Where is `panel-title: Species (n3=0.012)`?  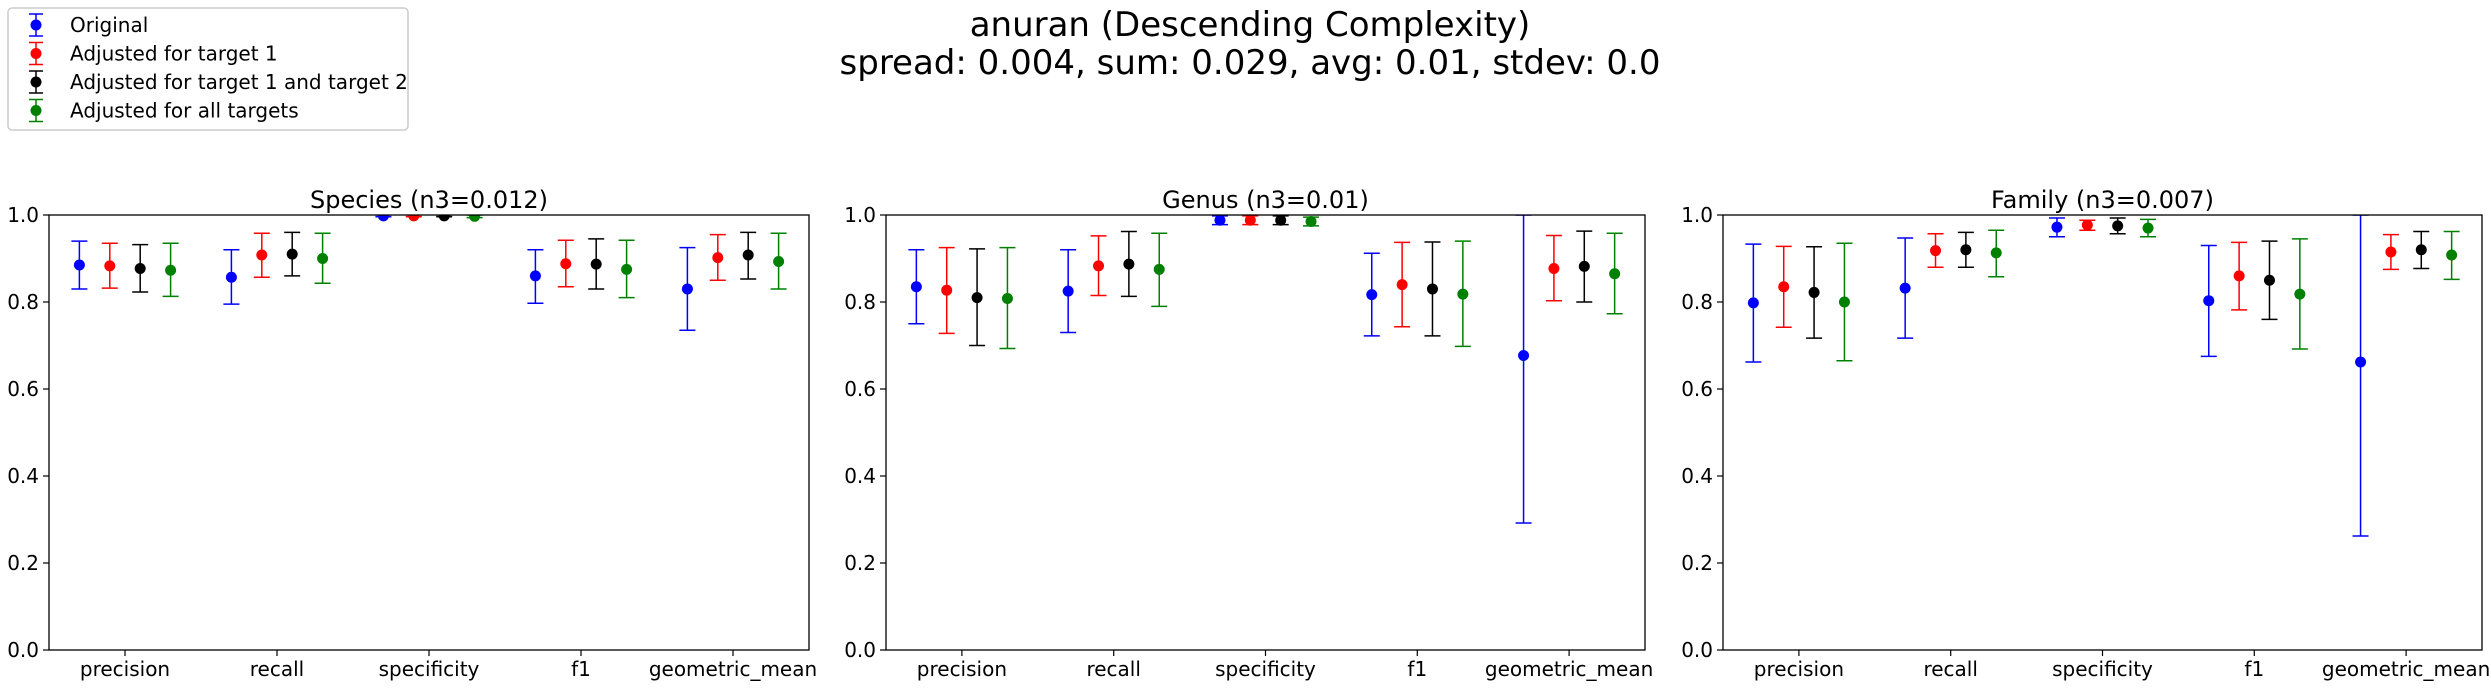
panel-title: Species (n3=0.012) is located at coordinates (429, 200).